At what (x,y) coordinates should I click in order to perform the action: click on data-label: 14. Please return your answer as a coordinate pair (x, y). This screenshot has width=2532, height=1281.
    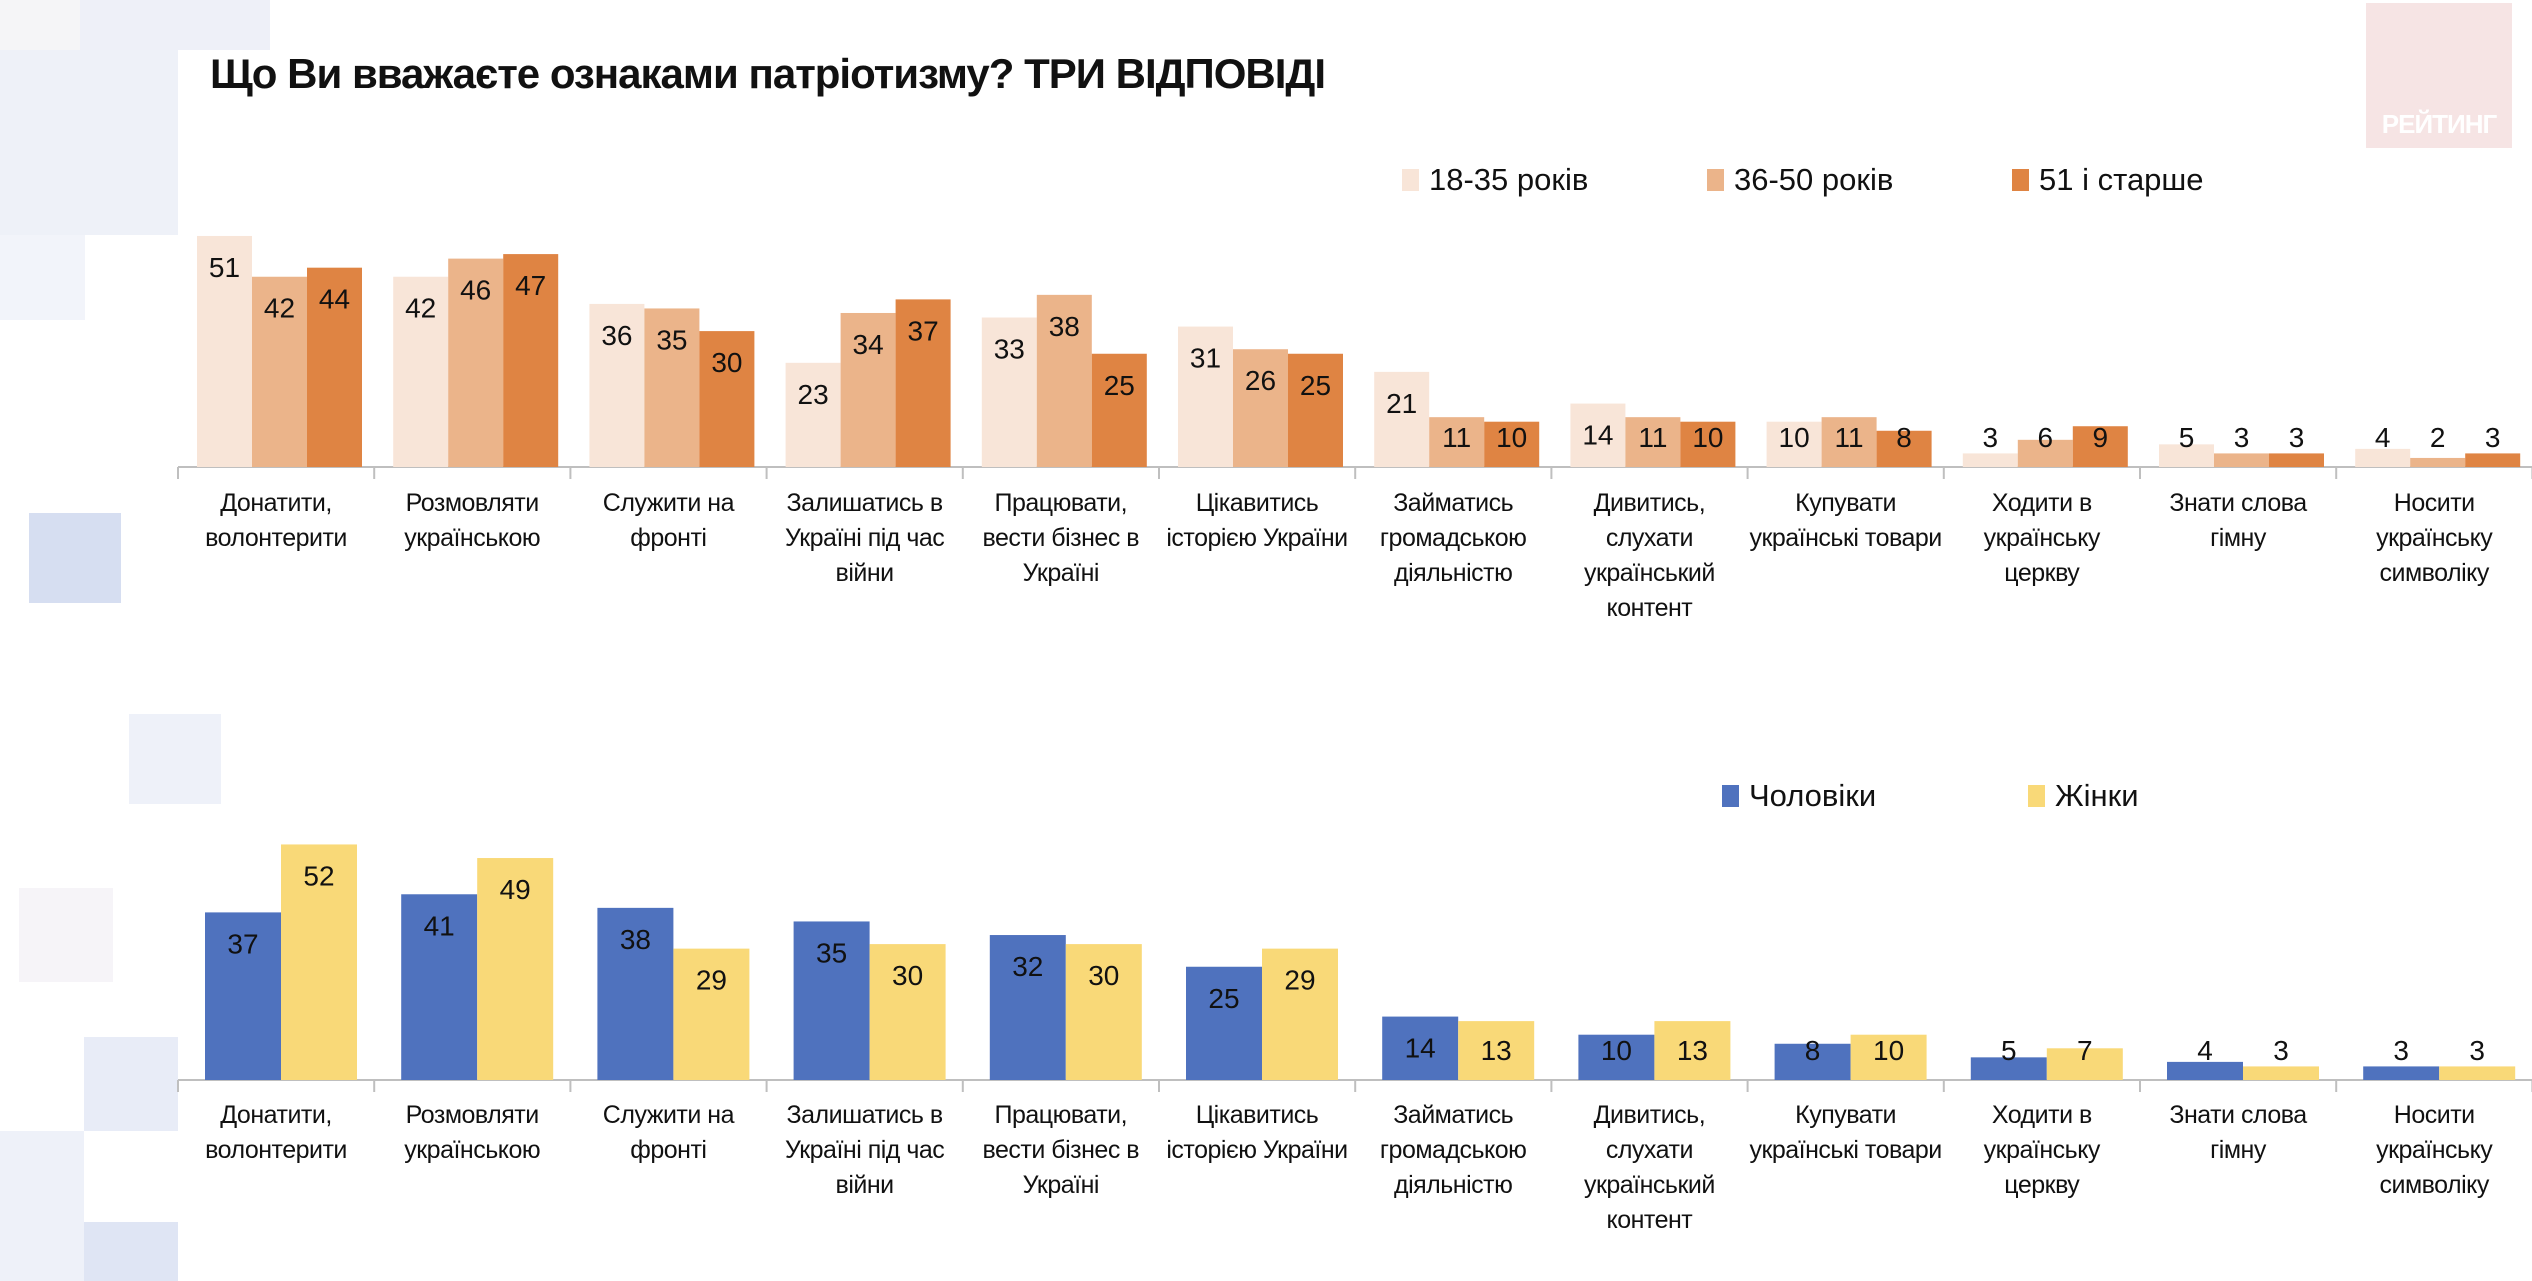
    Looking at the image, I should click on (1420, 1048).